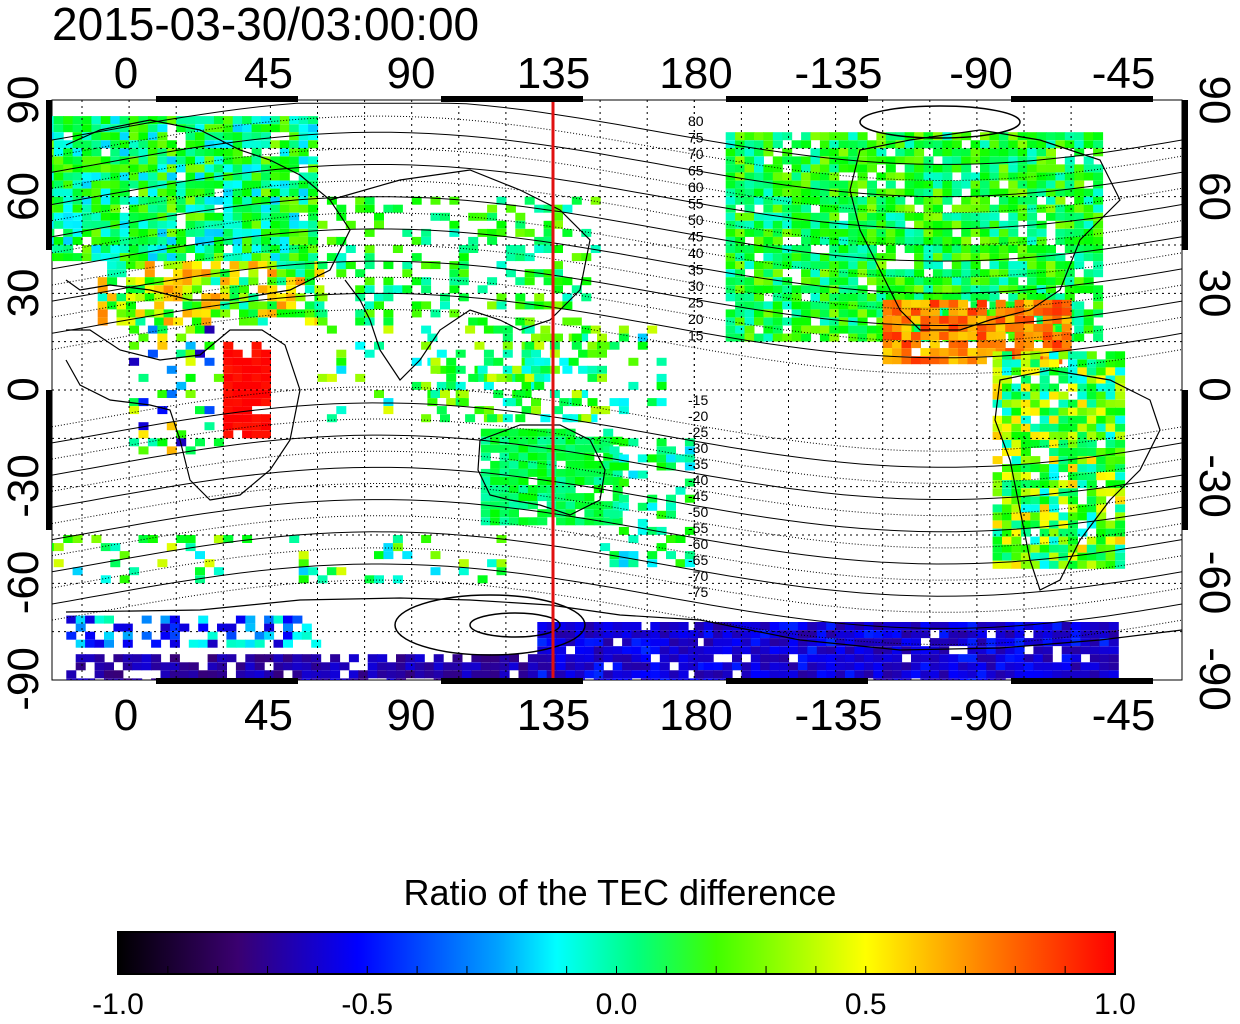 The width and height of the screenshot is (1240, 1024). What do you see at coordinates (698, 560) in the screenshot?
I see `contour-label: -65` at bounding box center [698, 560].